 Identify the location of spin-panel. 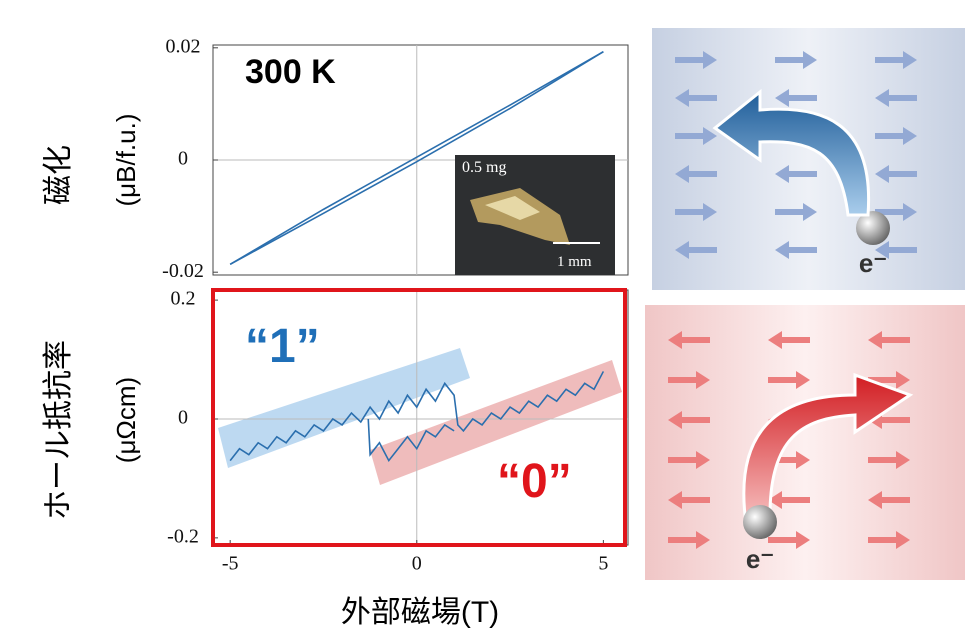
(808, 159).